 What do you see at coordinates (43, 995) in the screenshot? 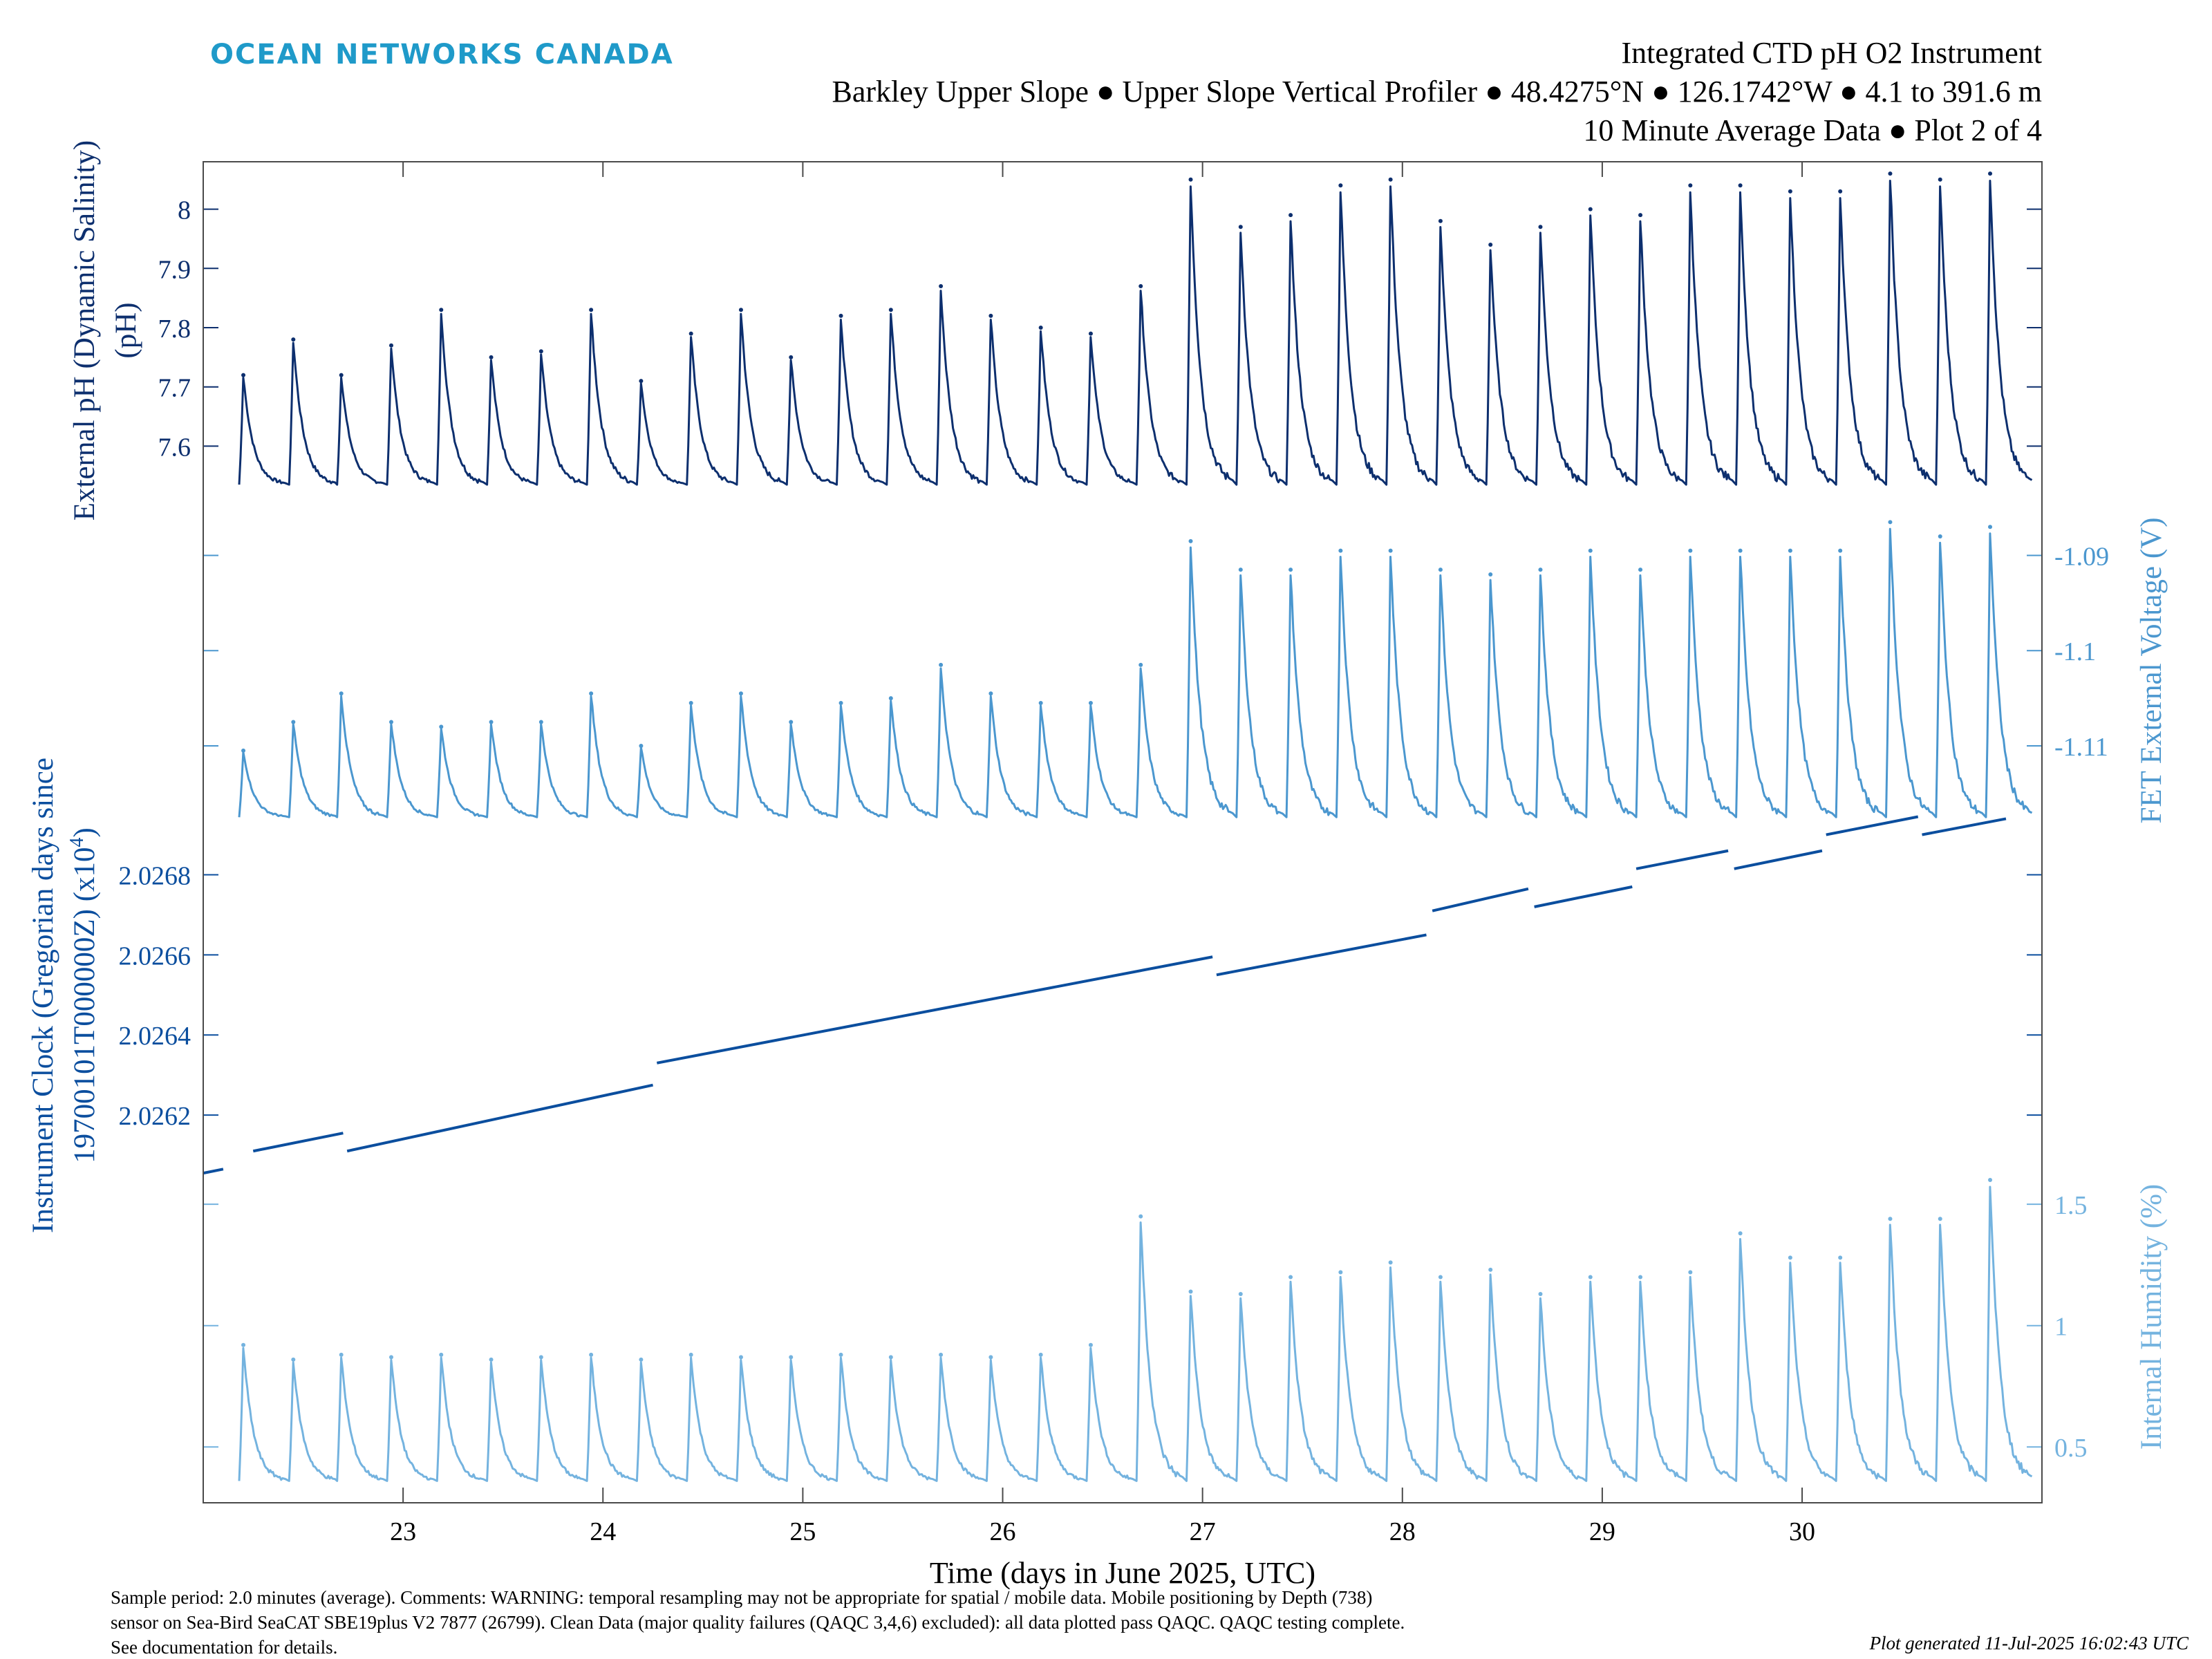
I see `clock-axis-label-line1: Instrument Clock (Gregorian days since` at bounding box center [43, 995].